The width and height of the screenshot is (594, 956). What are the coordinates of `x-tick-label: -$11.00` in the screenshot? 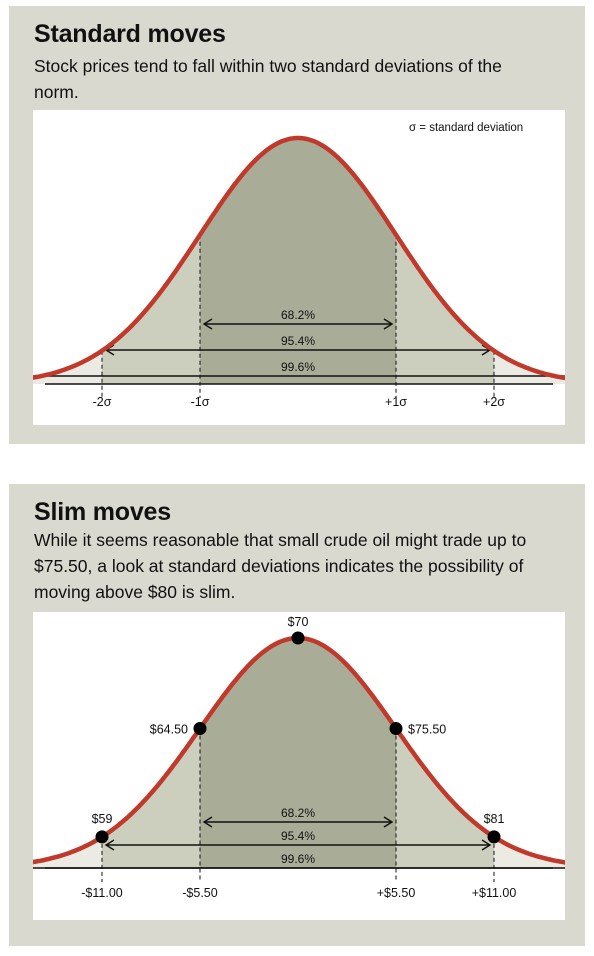 It's located at (102, 893).